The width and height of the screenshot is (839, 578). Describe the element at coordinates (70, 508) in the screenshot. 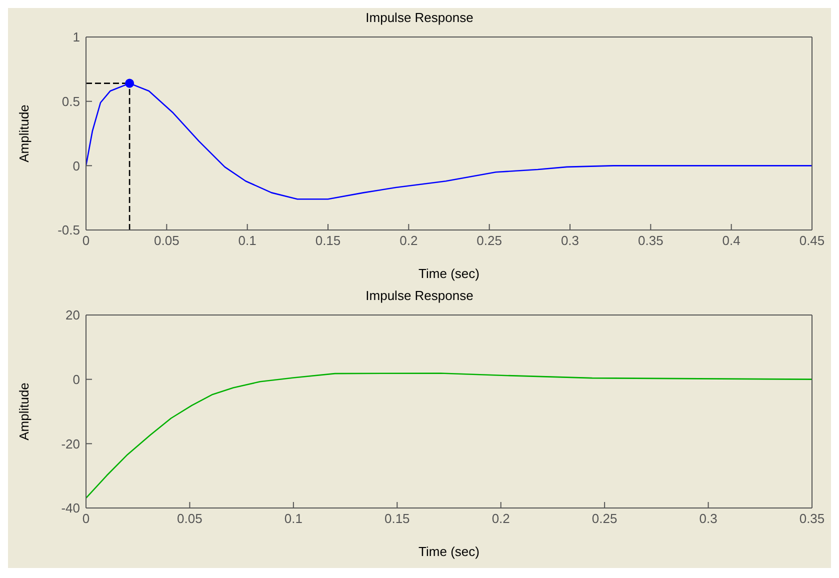

I see `y-tick-label: -40` at that location.